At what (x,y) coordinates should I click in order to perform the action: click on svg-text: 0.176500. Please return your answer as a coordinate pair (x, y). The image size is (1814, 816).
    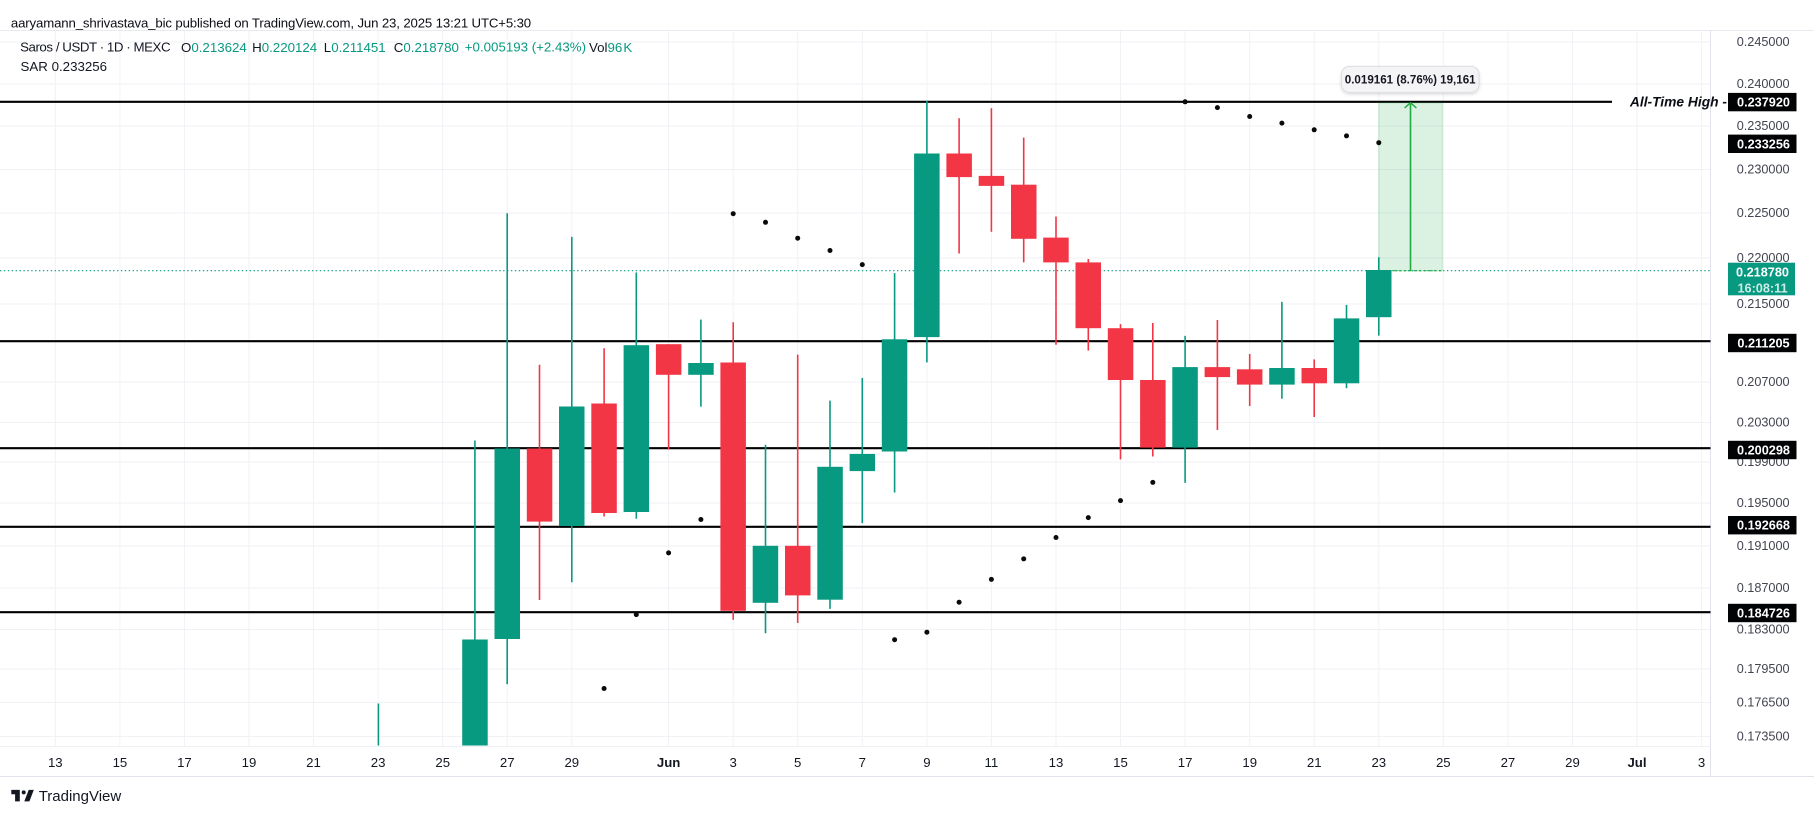
    Looking at the image, I should click on (1763, 703).